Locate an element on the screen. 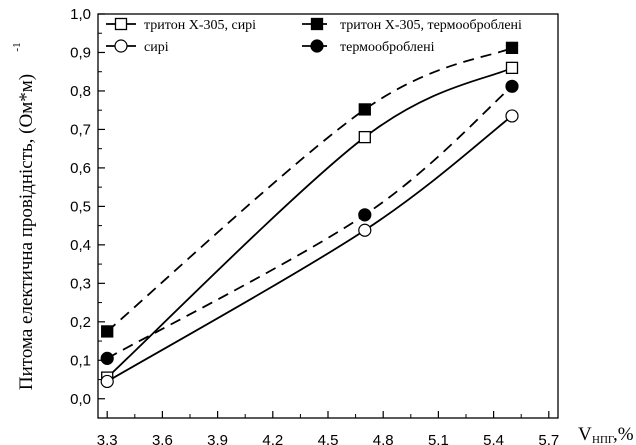  legend-label: тритон Х-305, термооброблені is located at coordinates (431, 25).